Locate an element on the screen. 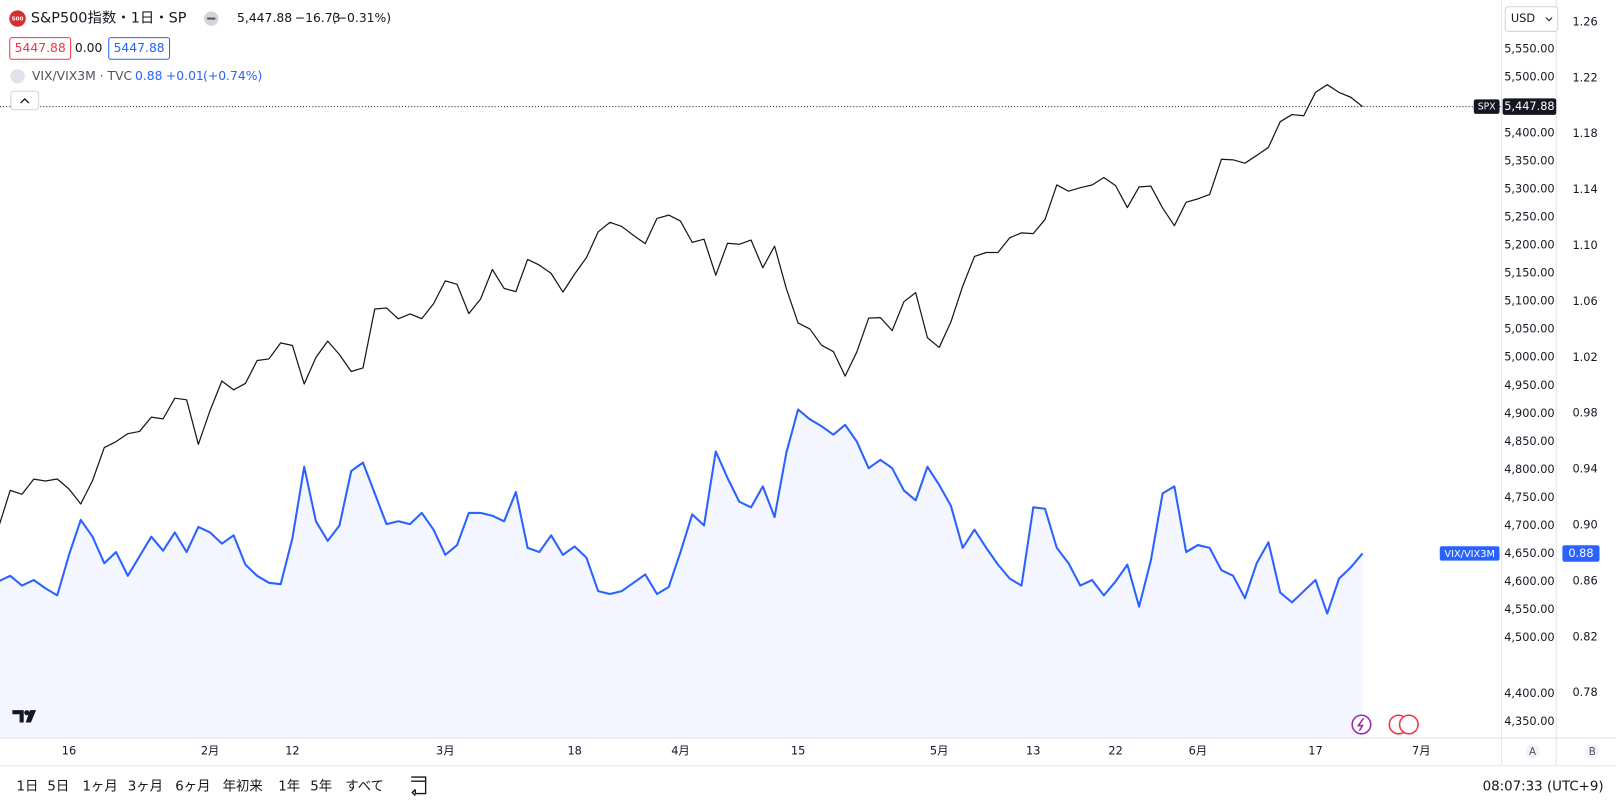 This screenshot has width=1616, height=807. events-icon is located at coordinates (1361, 724).